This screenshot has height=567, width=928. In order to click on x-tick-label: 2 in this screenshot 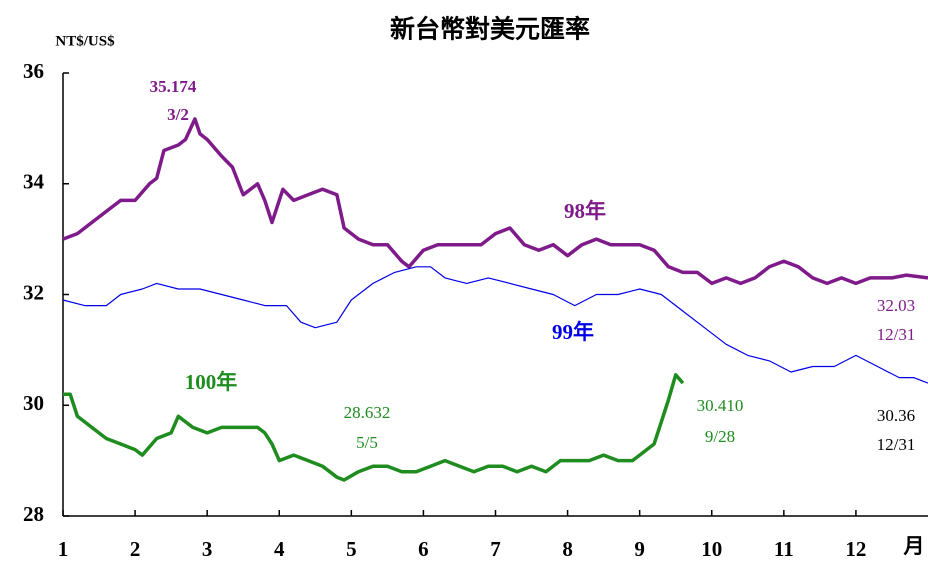, I will do `click(135, 549)`.